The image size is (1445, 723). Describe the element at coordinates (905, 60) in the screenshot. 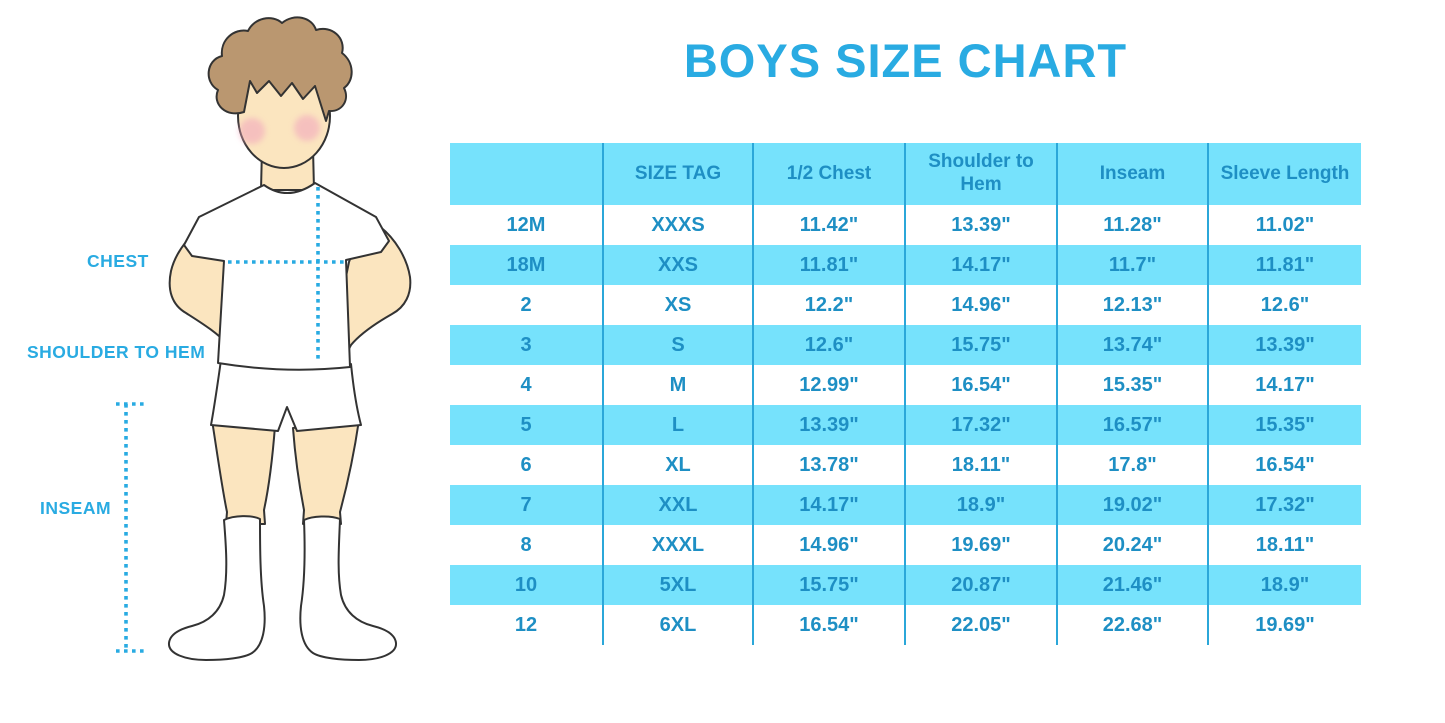

I see `page-title: BOYS SIZE CHART` at that location.